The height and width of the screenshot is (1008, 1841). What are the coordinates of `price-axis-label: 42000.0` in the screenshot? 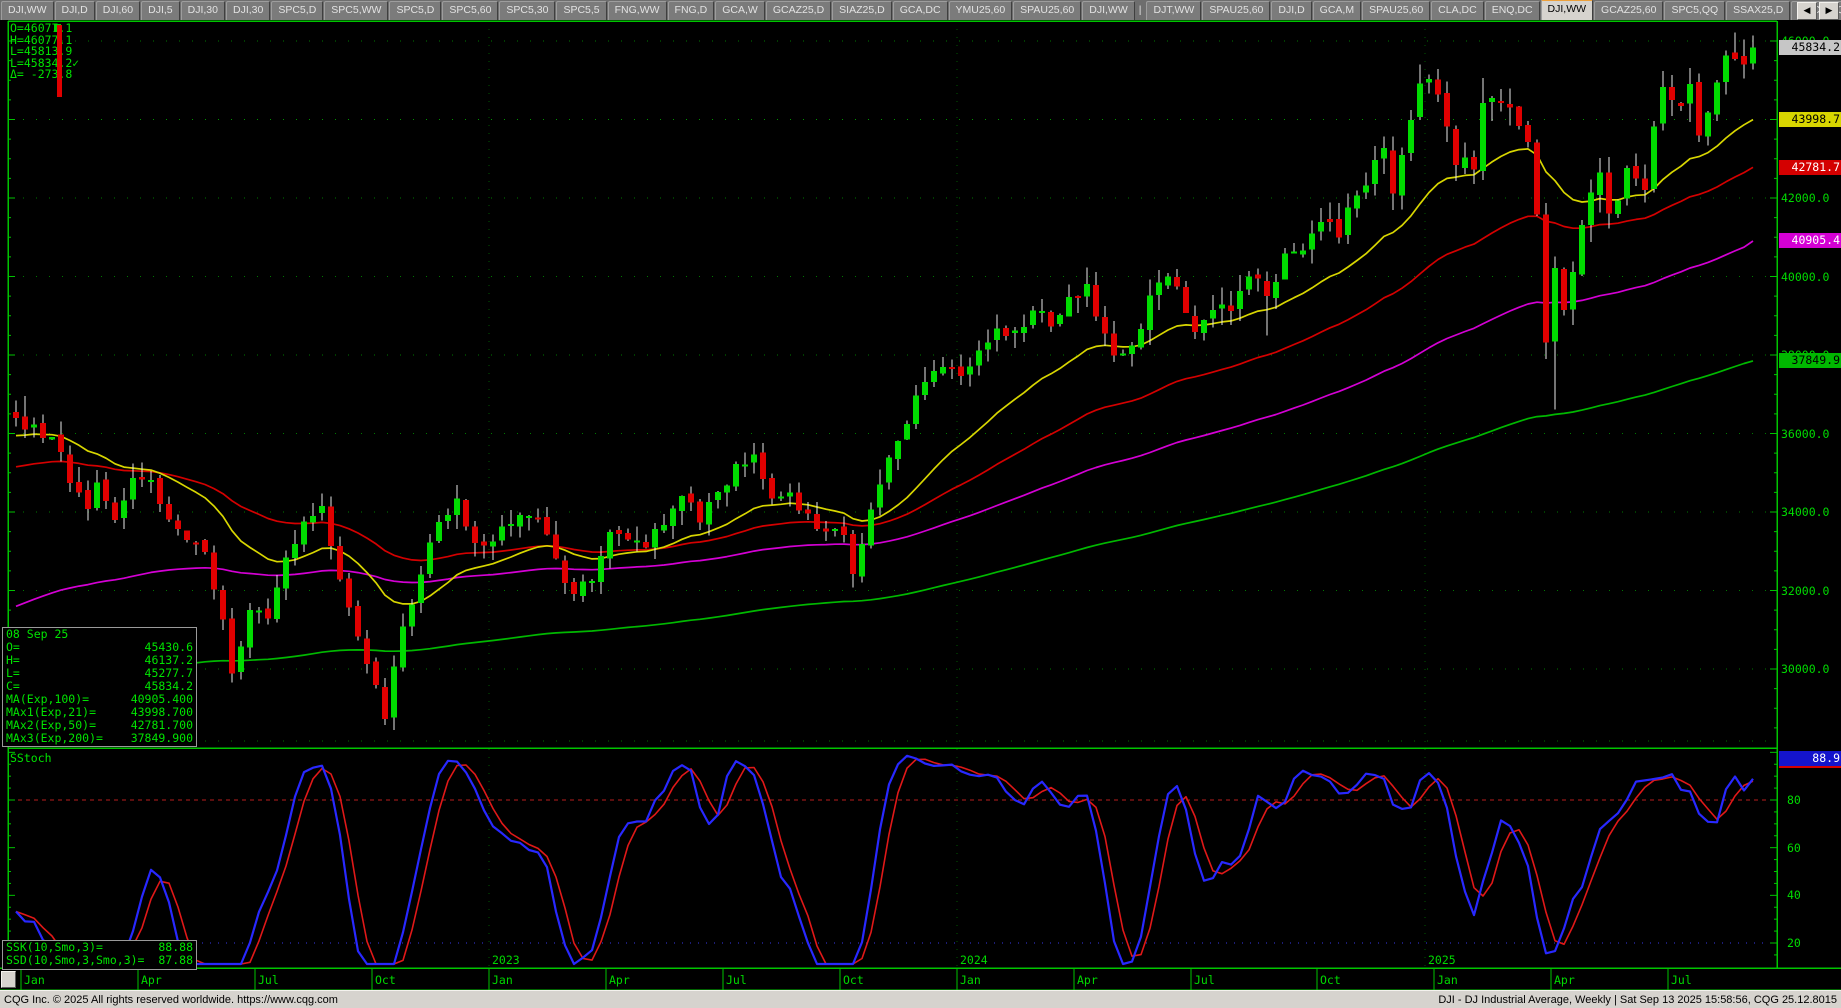 It's located at (1805, 198).